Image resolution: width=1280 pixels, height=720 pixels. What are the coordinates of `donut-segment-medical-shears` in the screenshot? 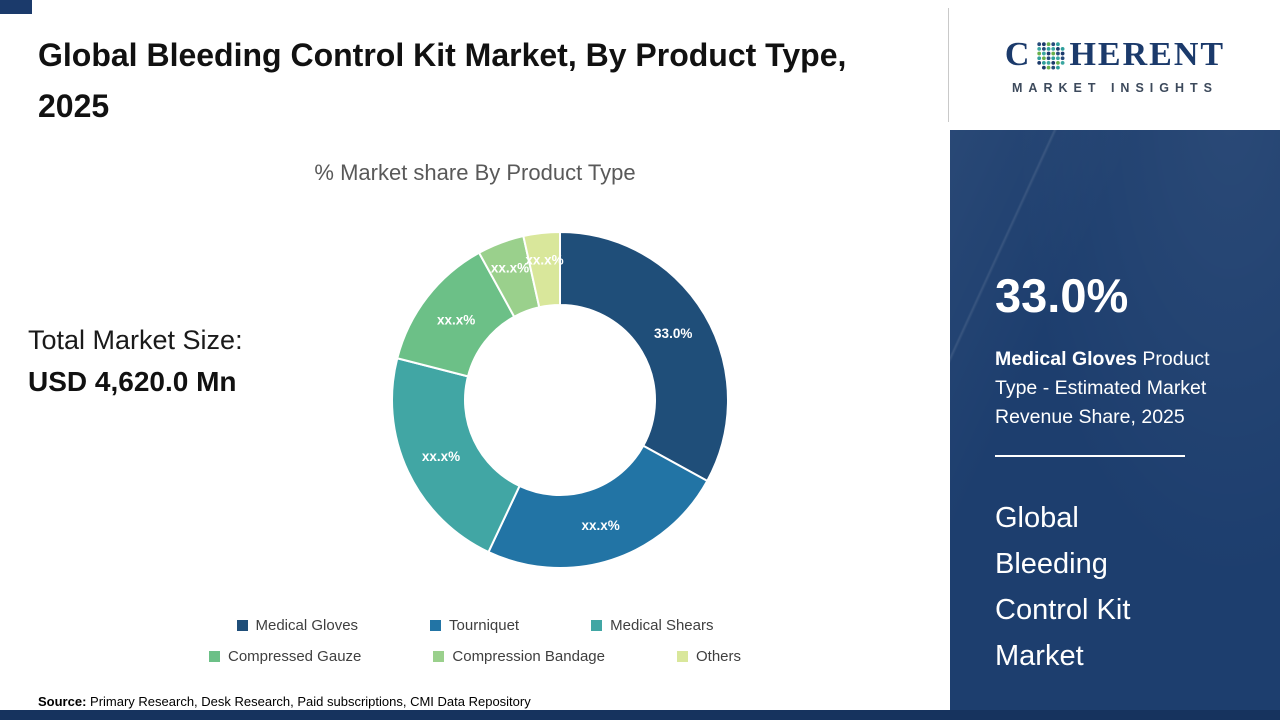 It's located at (456, 455).